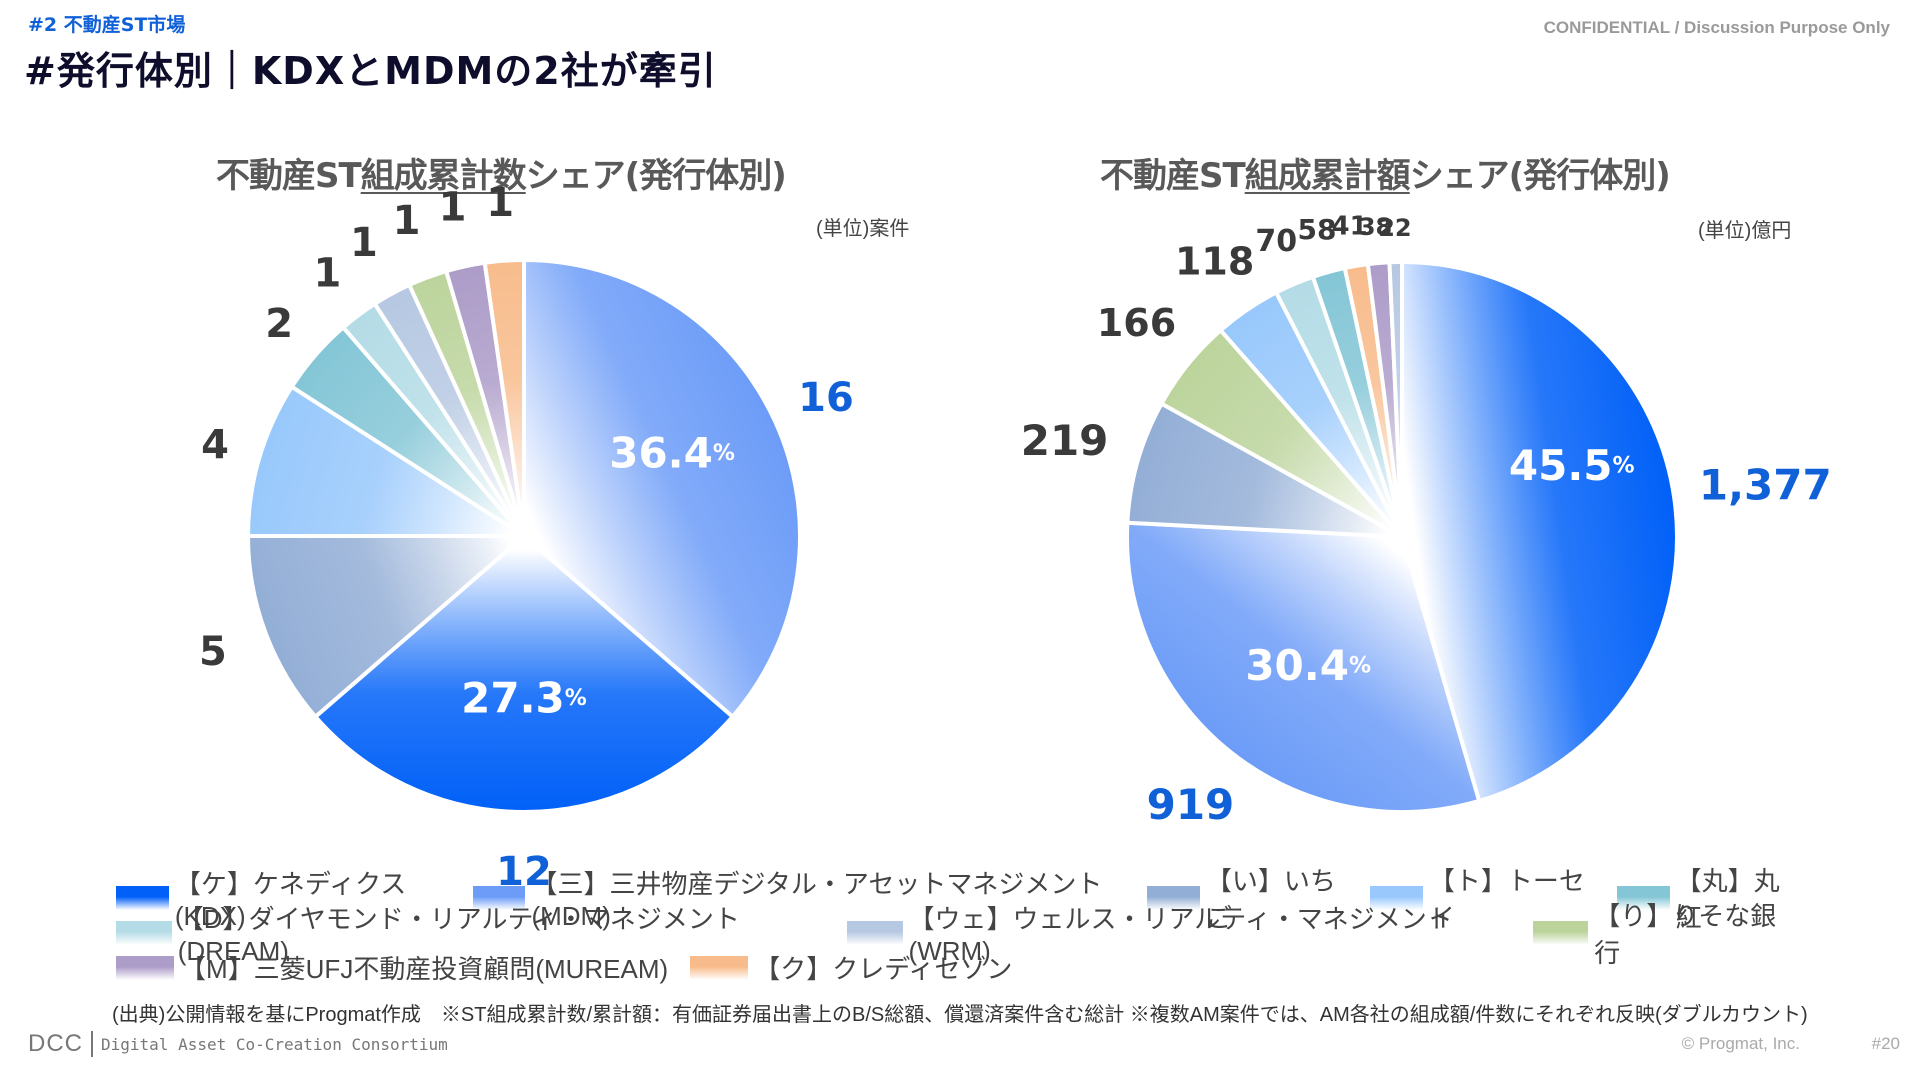 The image size is (1920, 1080). I want to click on value-label: 41, so click(1350, 226).